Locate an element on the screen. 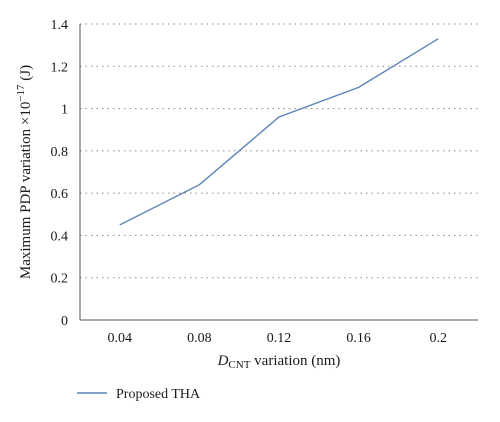 The width and height of the screenshot is (500, 422). x-tick-label: 0.12 is located at coordinates (279, 338).